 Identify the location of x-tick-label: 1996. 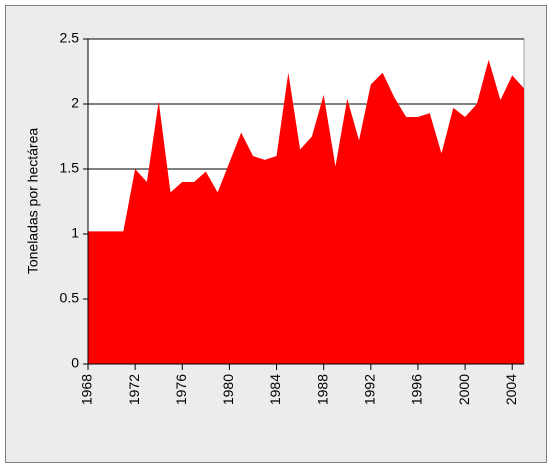
(417, 389).